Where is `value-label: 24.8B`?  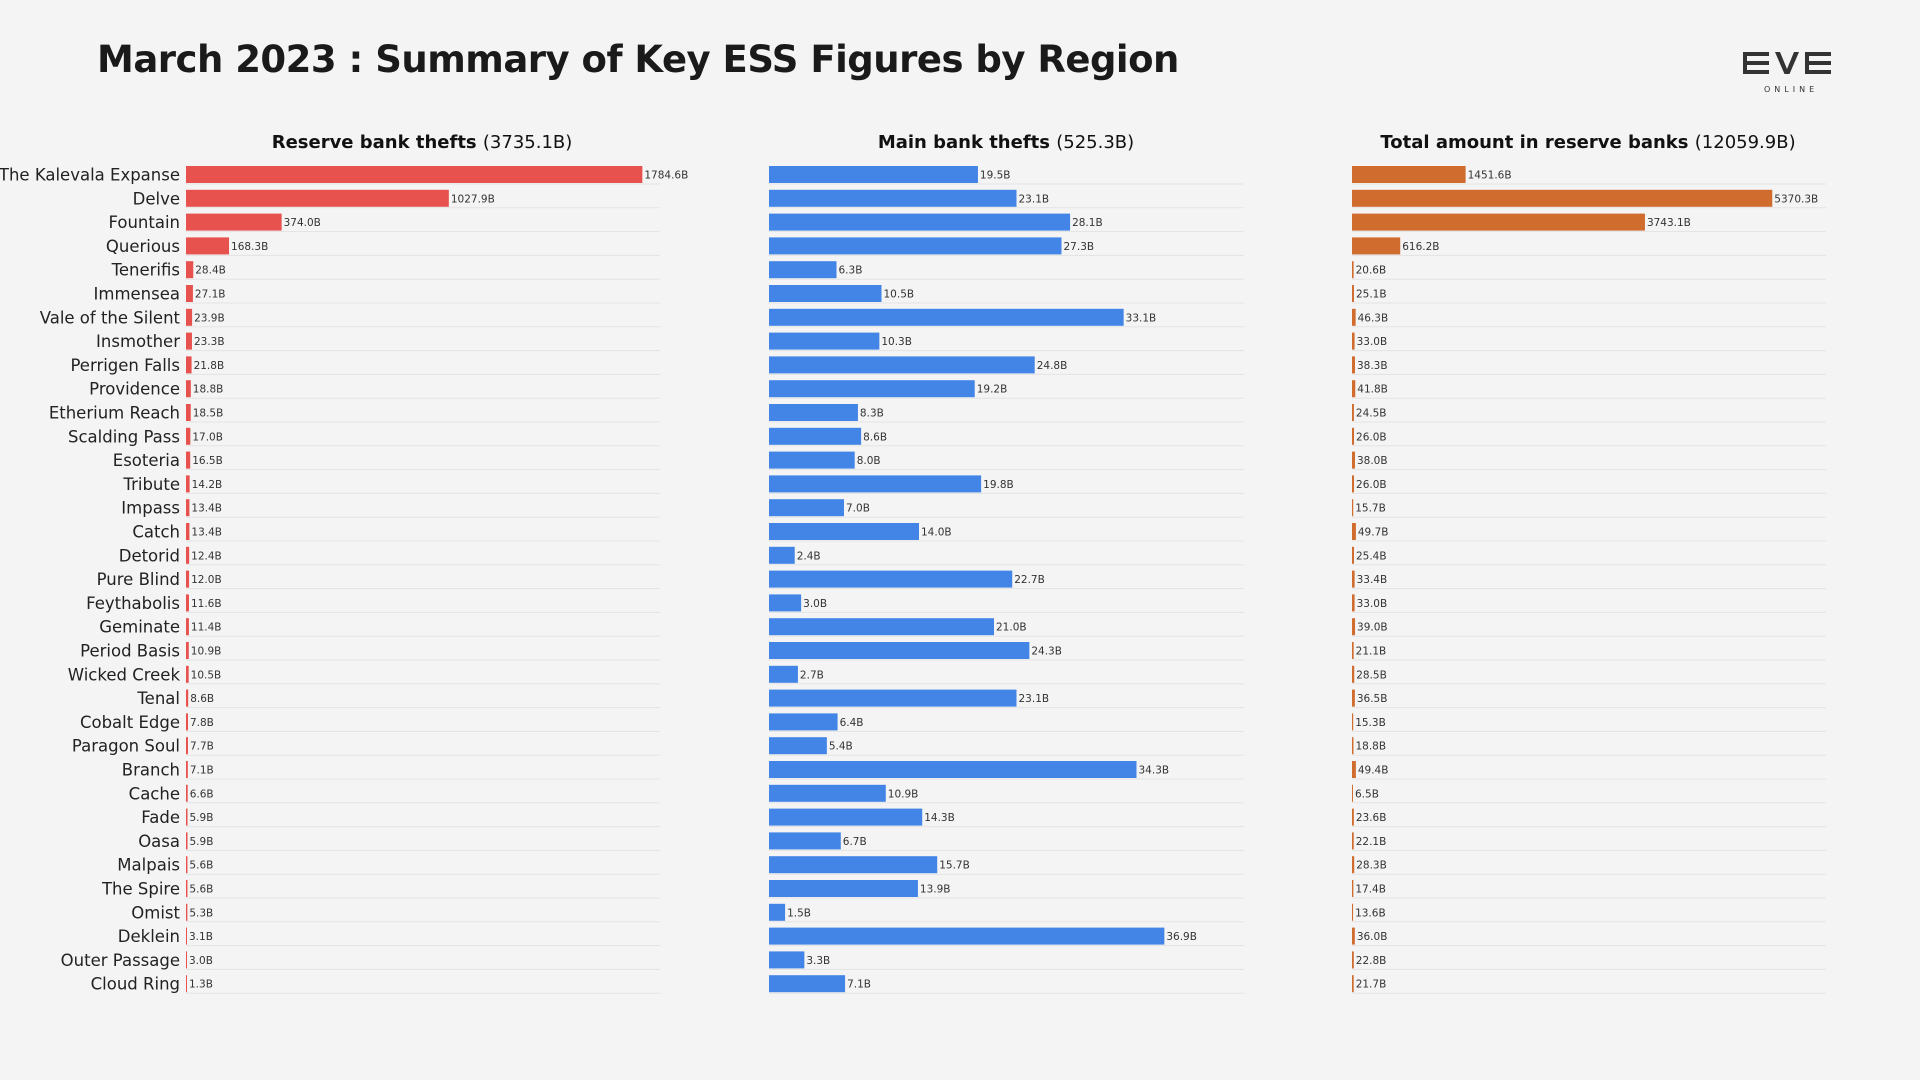
value-label: 24.8B is located at coordinates (1052, 366).